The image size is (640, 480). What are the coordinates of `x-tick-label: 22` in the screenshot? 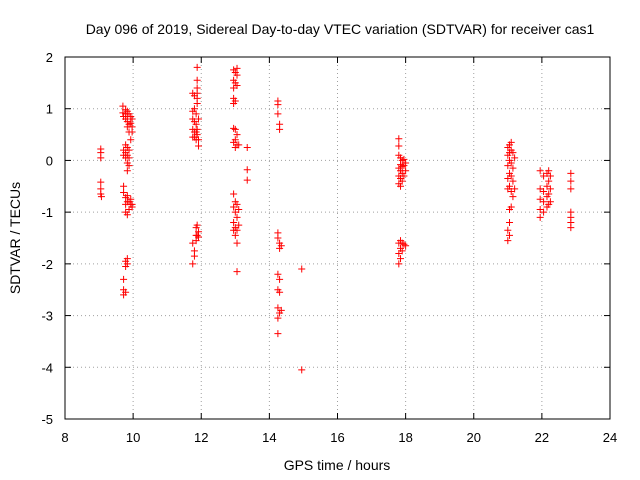 It's located at (542, 437).